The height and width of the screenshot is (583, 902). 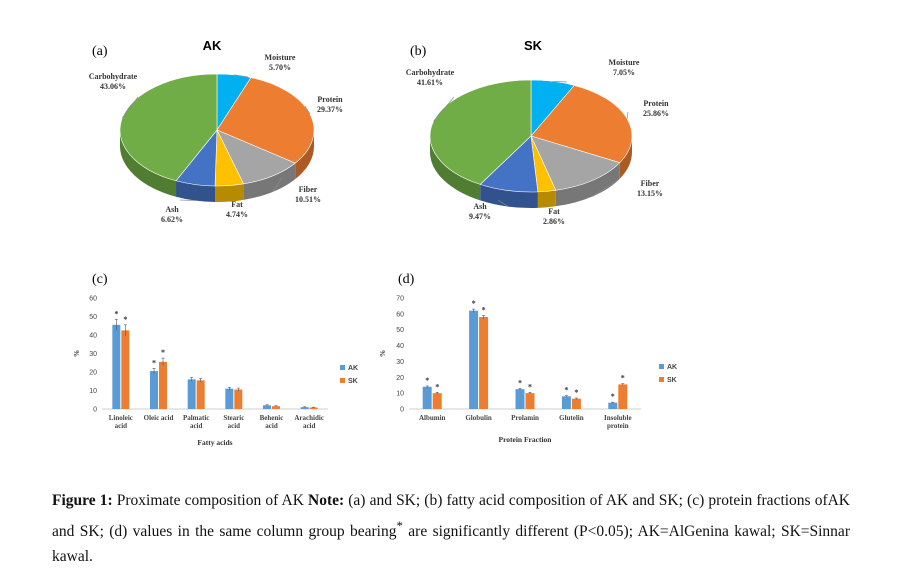 I want to click on chart-c-category-1-0: Oleic acid, so click(x=159, y=418).